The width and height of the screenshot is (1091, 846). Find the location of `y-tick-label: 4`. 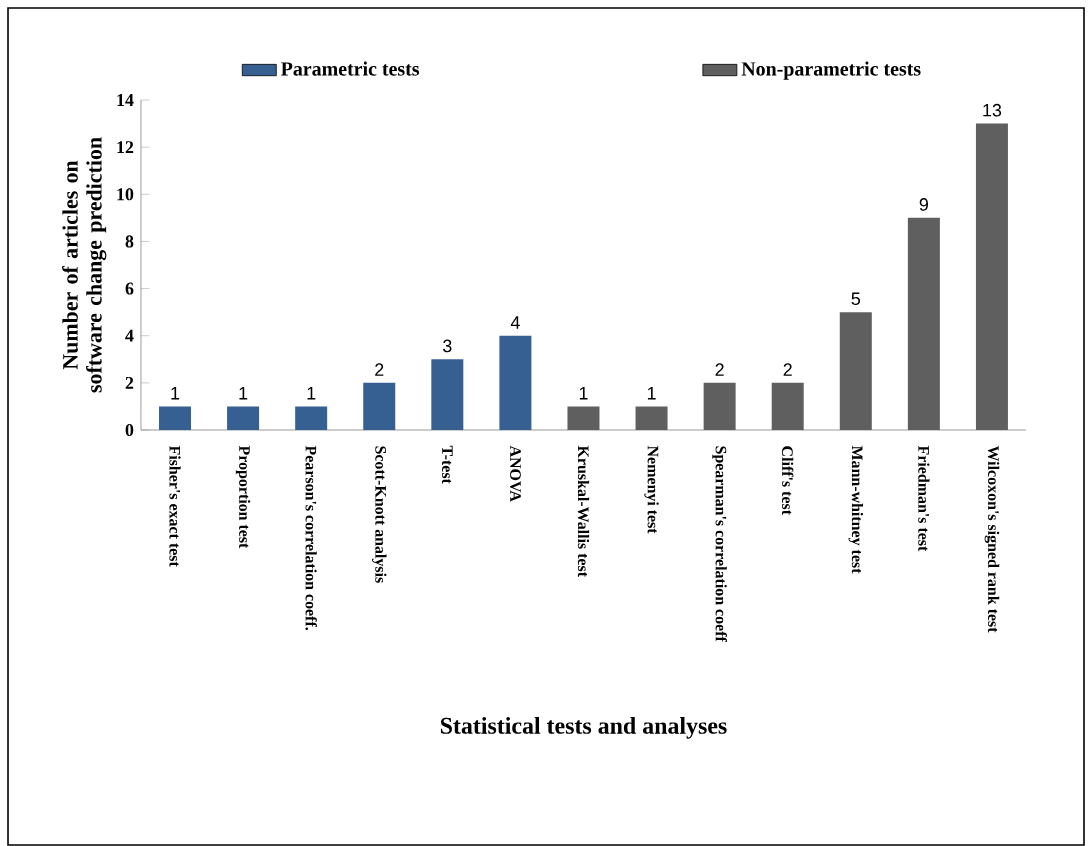

y-tick-label: 4 is located at coordinates (129, 335).